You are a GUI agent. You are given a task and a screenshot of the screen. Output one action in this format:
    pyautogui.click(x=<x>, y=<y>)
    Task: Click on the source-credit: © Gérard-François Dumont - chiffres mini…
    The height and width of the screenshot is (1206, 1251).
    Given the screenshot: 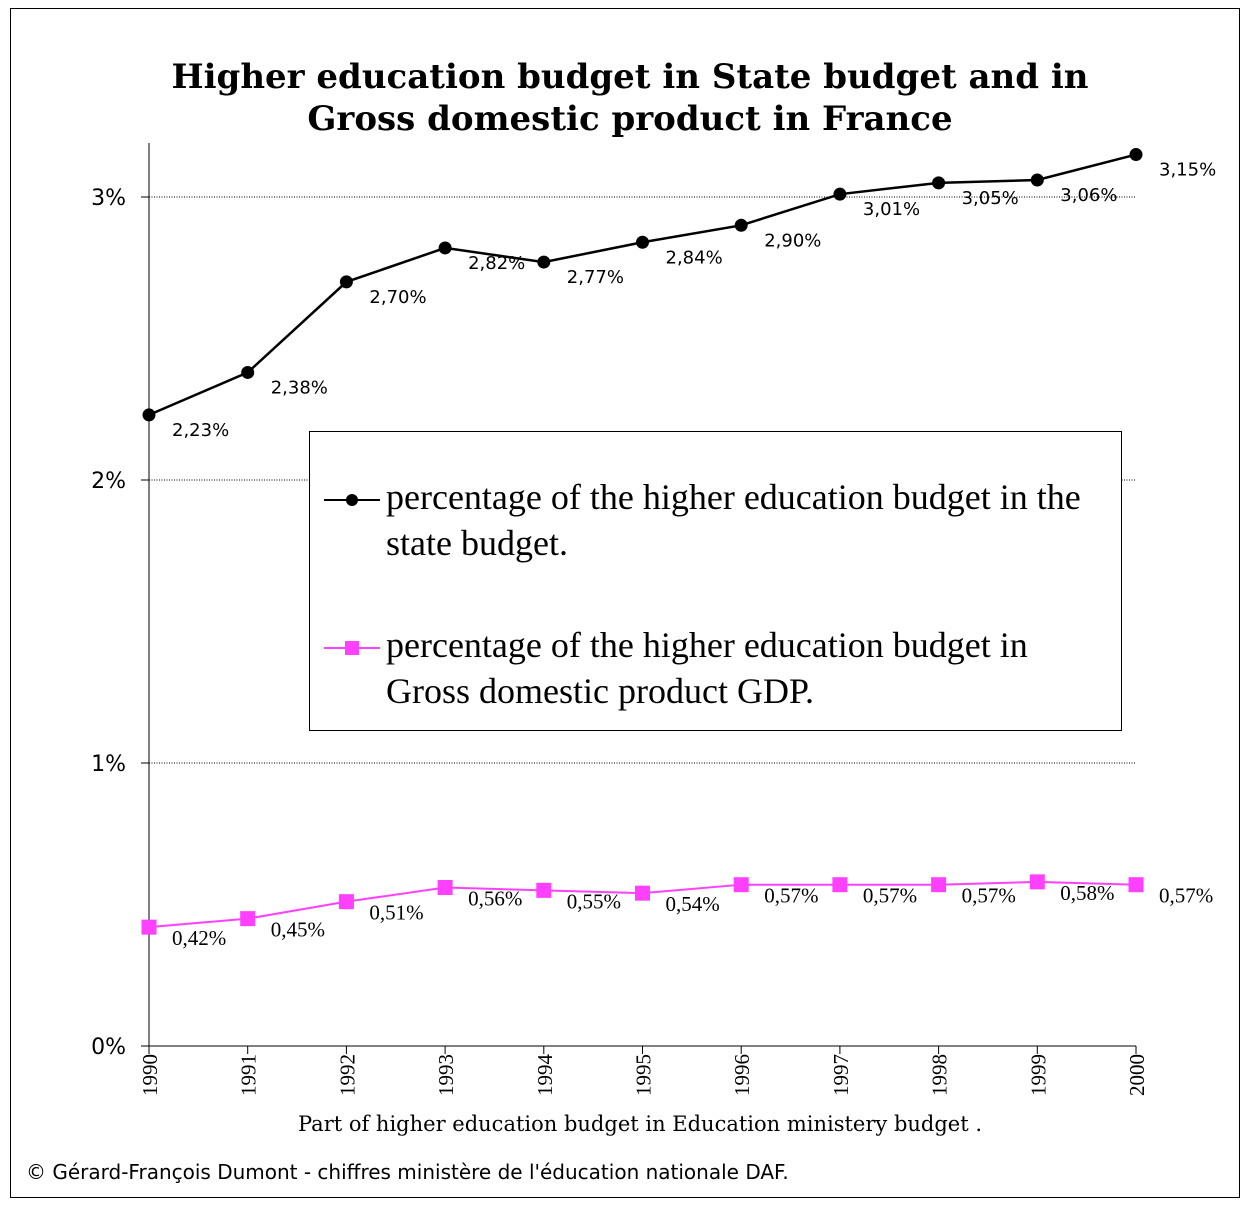 What is the action you would take?
    pyautogui.click(x=407, y=1172)
    